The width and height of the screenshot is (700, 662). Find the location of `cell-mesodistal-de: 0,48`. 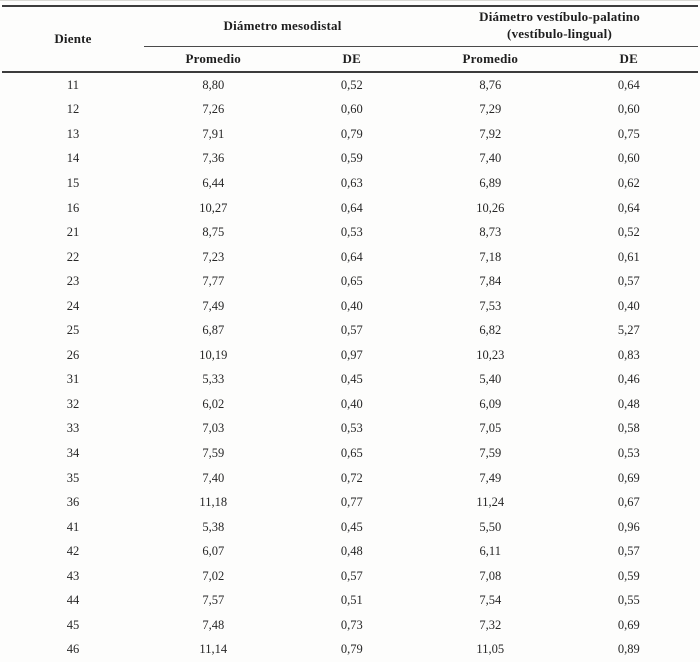

cell-mesodistal-de: 0,48 is located at coordinates (351, 551).